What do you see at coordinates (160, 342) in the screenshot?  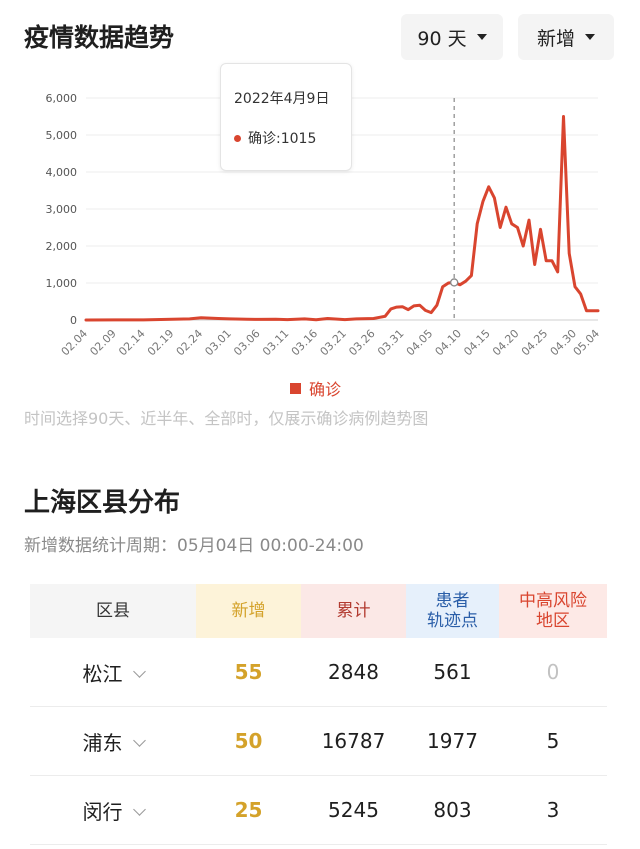 I see `x-tick-label: 02.19` at bounding box center [160, 342].